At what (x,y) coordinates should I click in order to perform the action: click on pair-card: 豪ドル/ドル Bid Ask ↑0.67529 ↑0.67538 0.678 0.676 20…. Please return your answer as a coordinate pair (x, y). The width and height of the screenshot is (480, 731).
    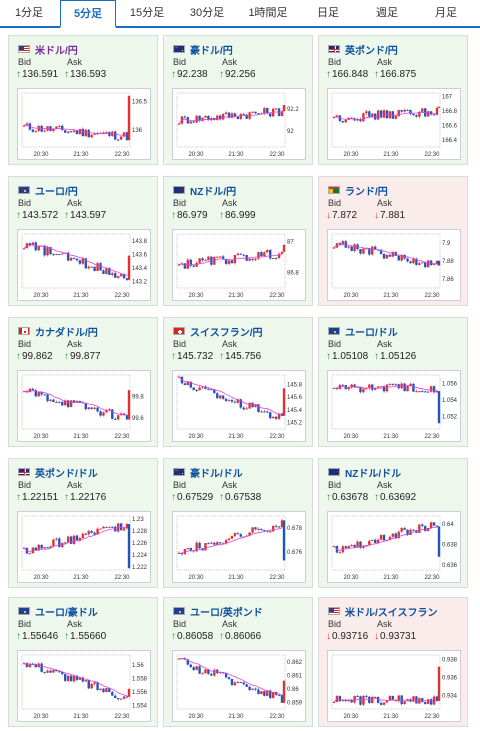
    Looking at the image, I should click on (238, 523).